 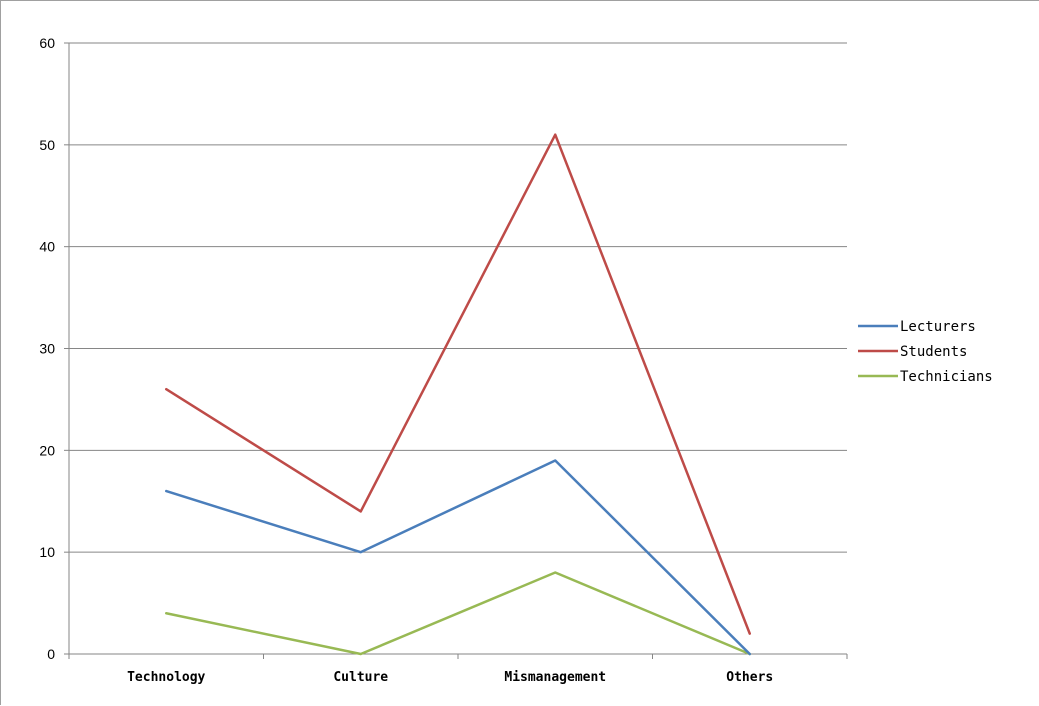 I want to click on x-category-label-culture: Culture, so click(x=360, y=677).